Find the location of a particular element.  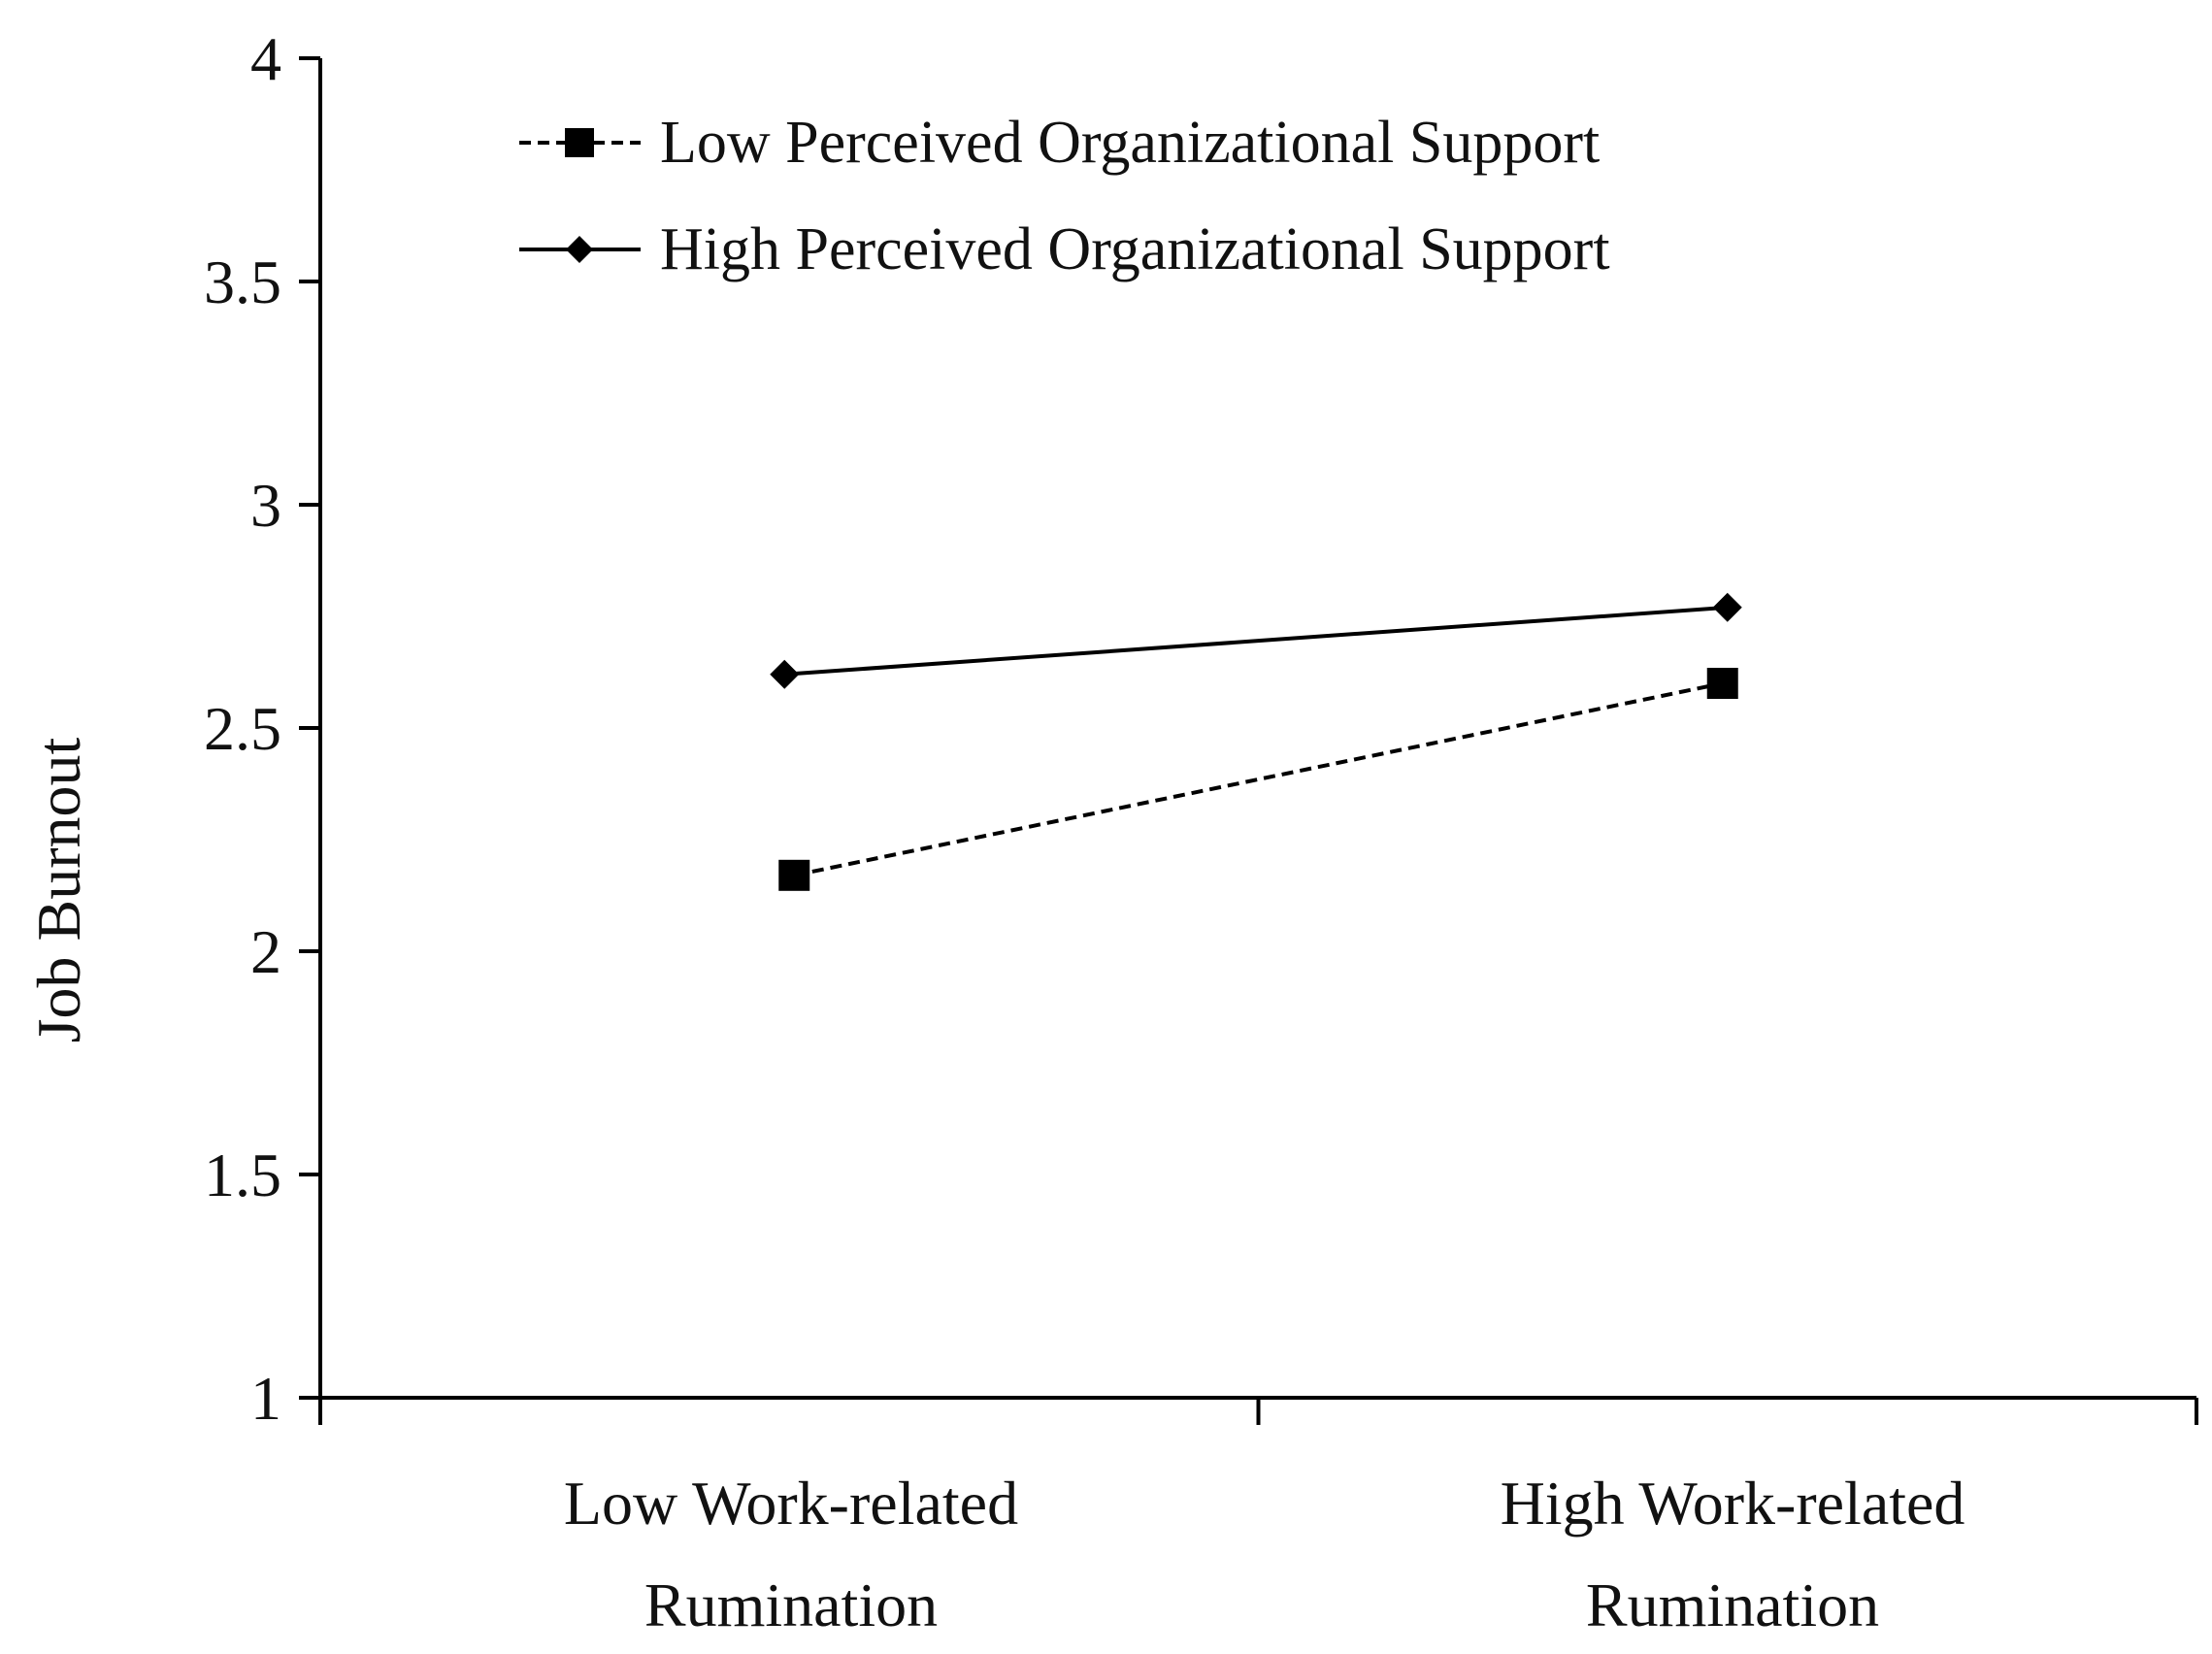

y-tick-label: 4 is located at coordinates (265, 58).